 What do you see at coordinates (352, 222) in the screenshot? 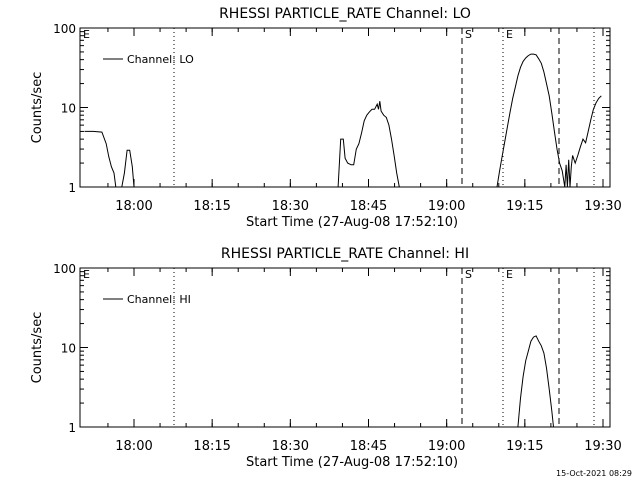
I see `panel-1-x-axis-label: Start Time (27-Aug-08 17:52:10)` at bounding box center [352, 222].